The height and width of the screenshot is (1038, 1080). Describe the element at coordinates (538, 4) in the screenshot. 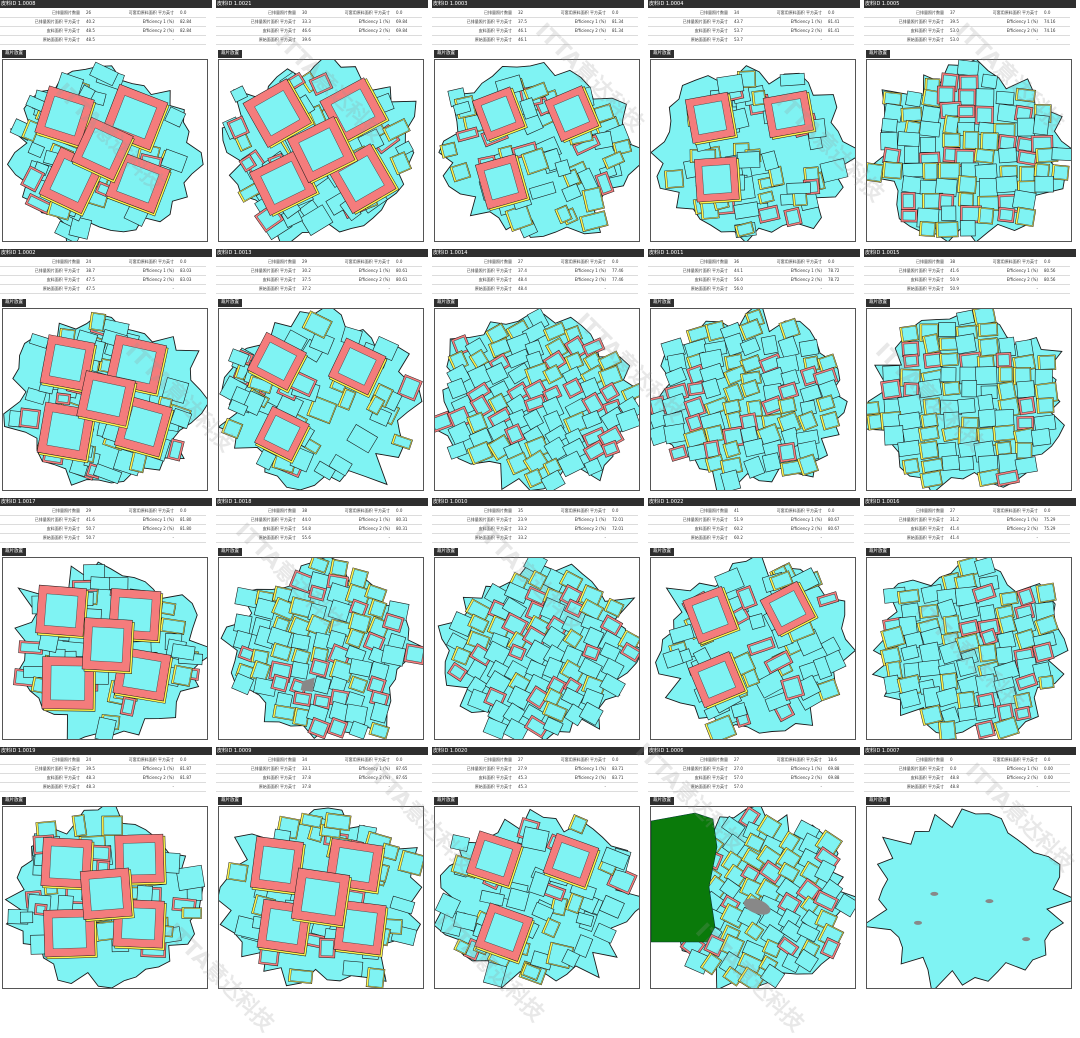

I see `panel-header-id: 皮料ID 1.0003` at that location.